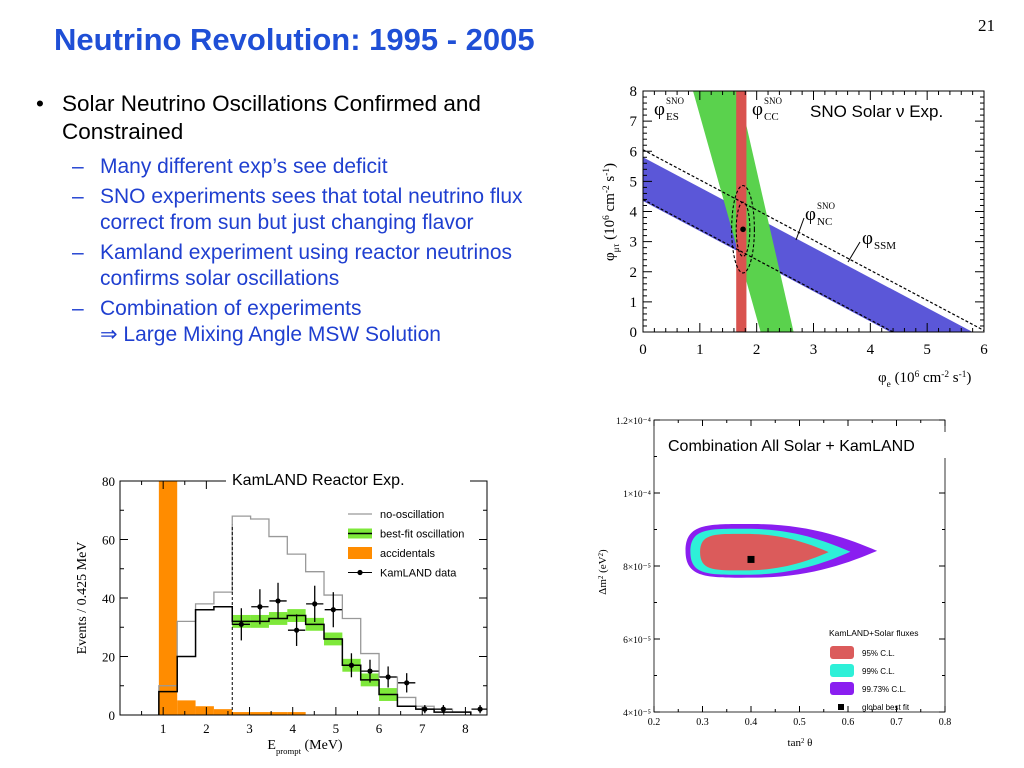 The image size is (1024, 768). Describe the element at coordinates (824, 222) in the screenshot. I see `nc-label-sub: NC` at that location.